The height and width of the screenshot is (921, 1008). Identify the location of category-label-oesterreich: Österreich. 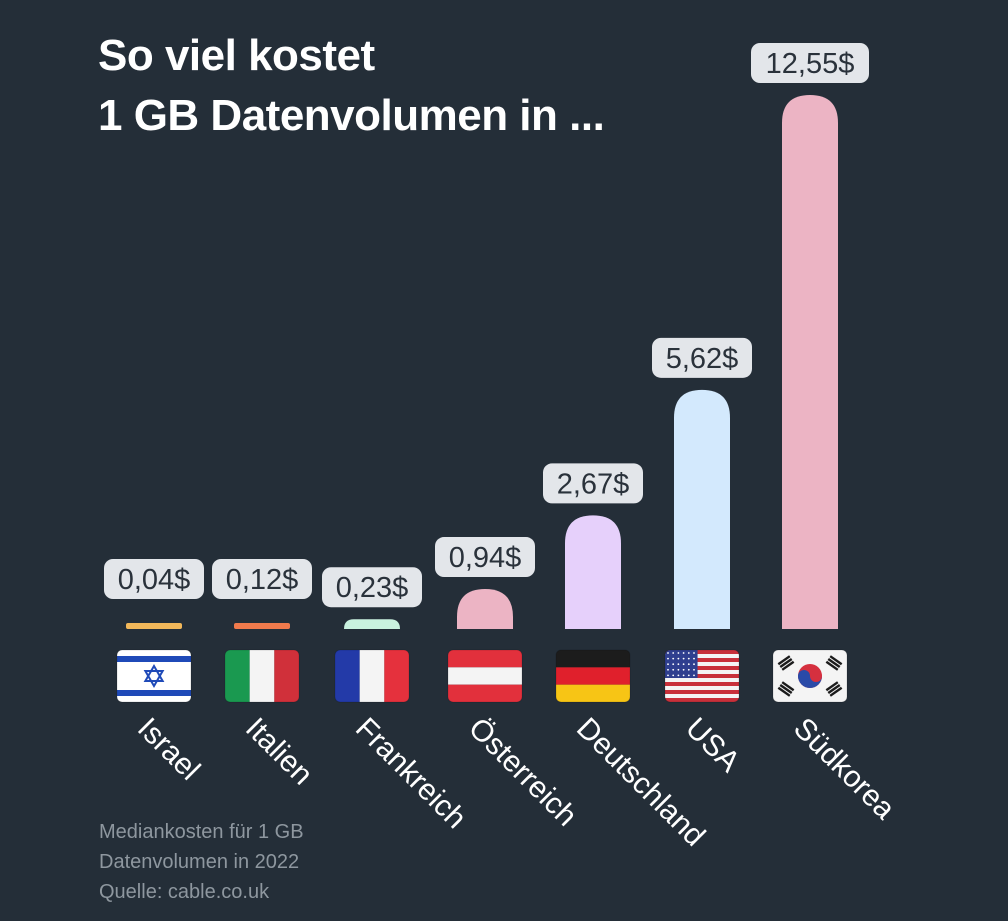
(522, 772).